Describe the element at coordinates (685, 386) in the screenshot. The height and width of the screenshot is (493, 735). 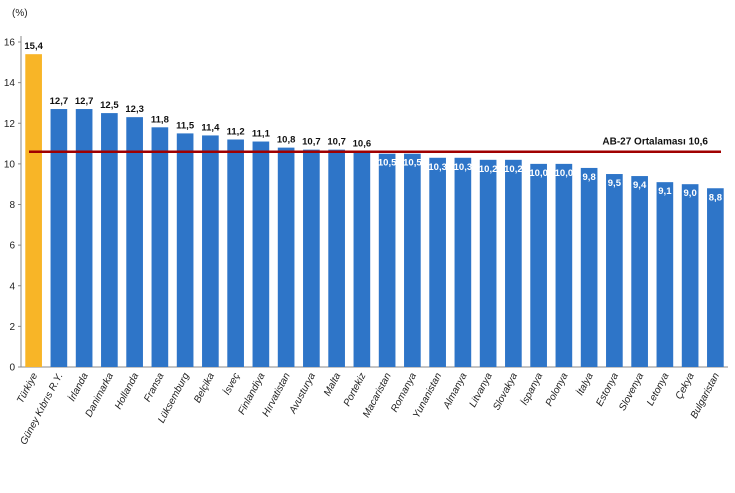
I see `category-label: Çekya` at that location.